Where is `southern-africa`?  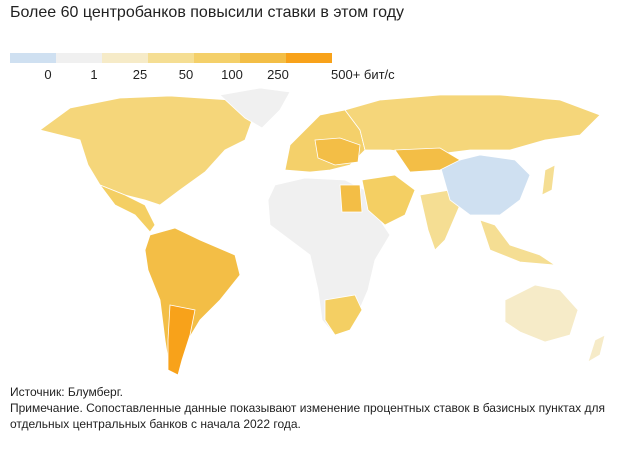
southern-africa is located at coordinates (343, 315).